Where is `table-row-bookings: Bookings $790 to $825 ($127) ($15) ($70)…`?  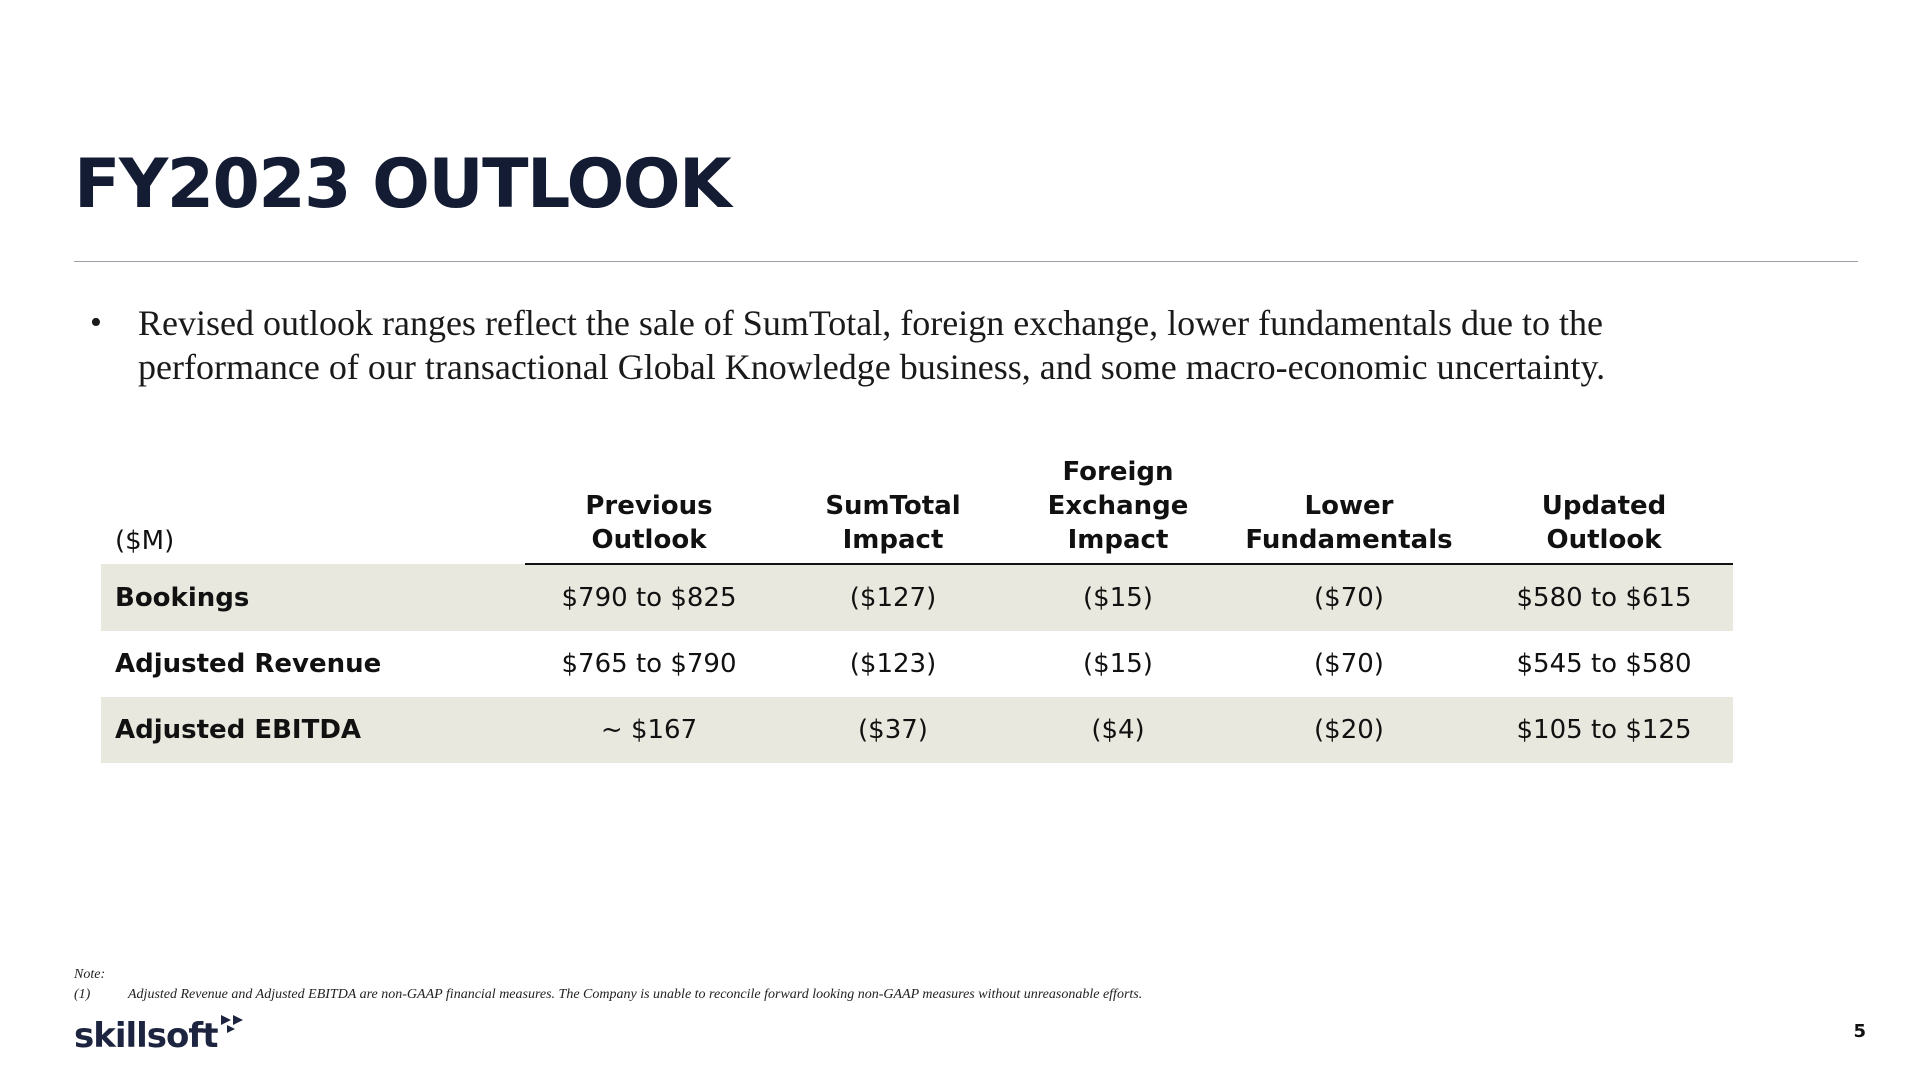
table-row-bookings: Bookings $790 to $825 ($127) ($15) ($70)… is located at coordinates (917, 597).